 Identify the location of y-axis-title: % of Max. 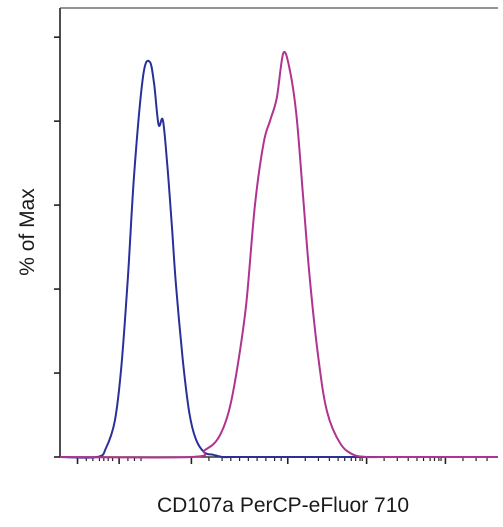
(27, 232).